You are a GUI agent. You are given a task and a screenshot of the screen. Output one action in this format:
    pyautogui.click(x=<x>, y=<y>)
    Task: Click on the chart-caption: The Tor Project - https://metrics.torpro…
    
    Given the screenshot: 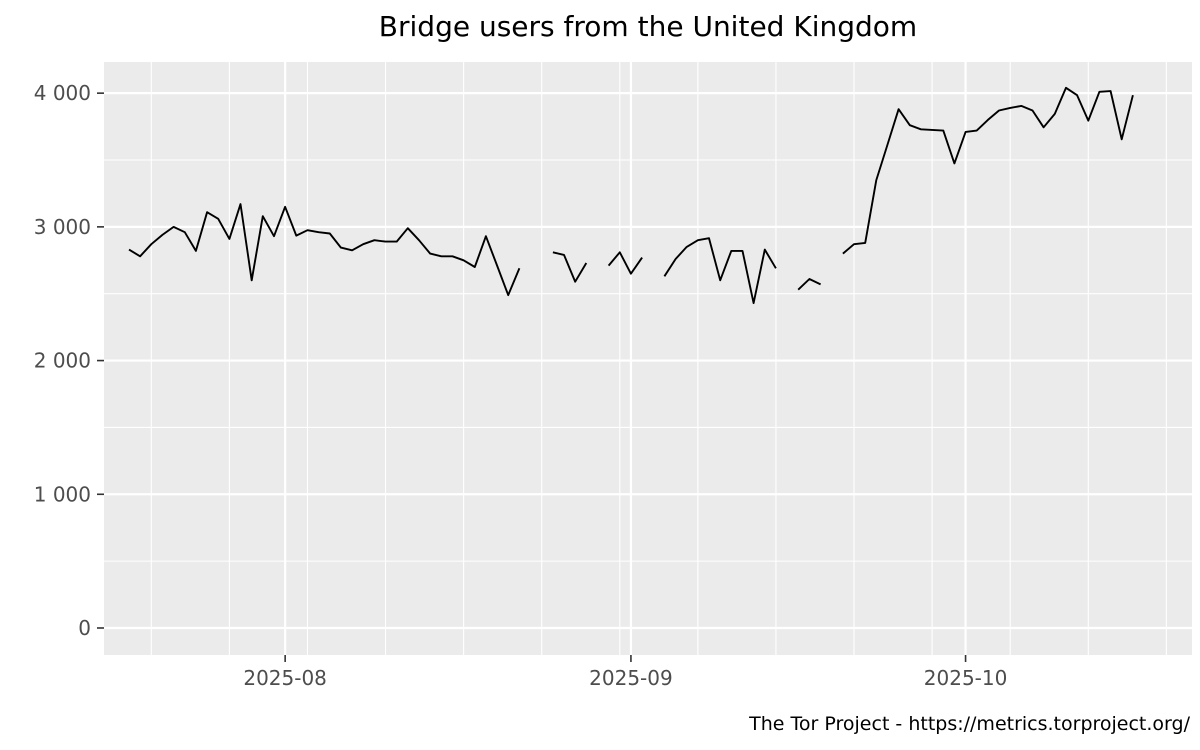 What is the action you would take?
    pyautogui.click(x=969, y=724)
    